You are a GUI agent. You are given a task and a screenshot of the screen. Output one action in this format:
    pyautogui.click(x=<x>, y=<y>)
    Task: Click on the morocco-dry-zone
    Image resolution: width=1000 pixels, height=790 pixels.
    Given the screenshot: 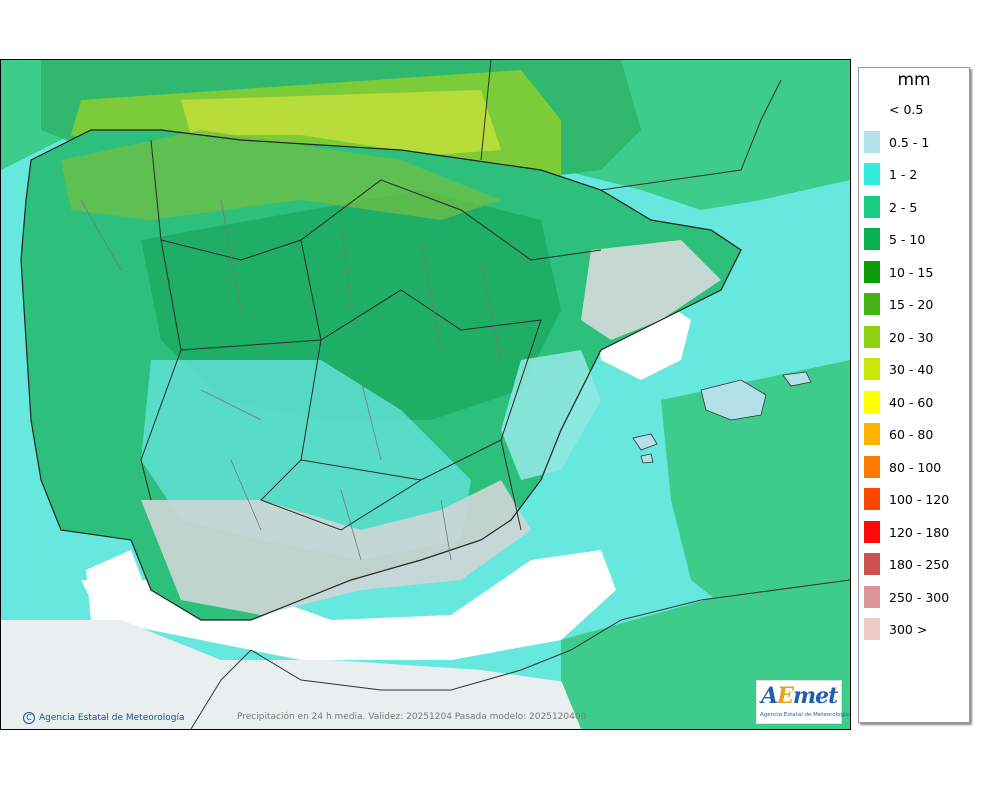 What is the action you would take?
    pyautogui.click(x=311, y=674)
    